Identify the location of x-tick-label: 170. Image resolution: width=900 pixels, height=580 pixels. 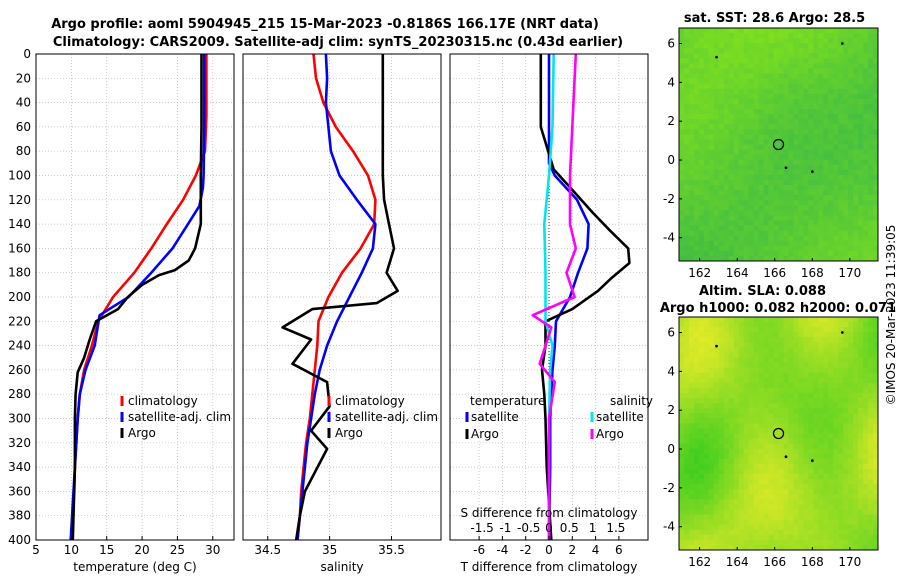
(849, 273).